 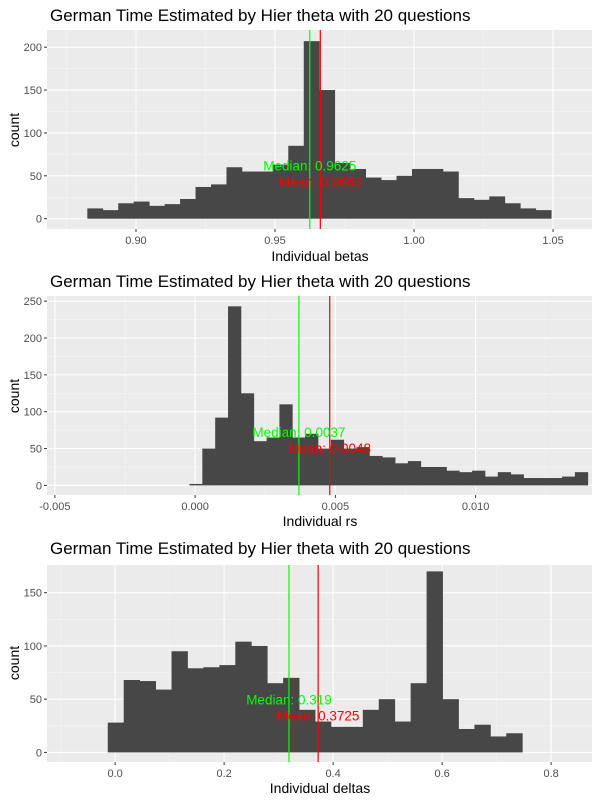 What do you see at coordinates (550, 774) in the screenshot?
I see `panel-3-x-tick-label: 0.8` at bounding box center [550, 774].